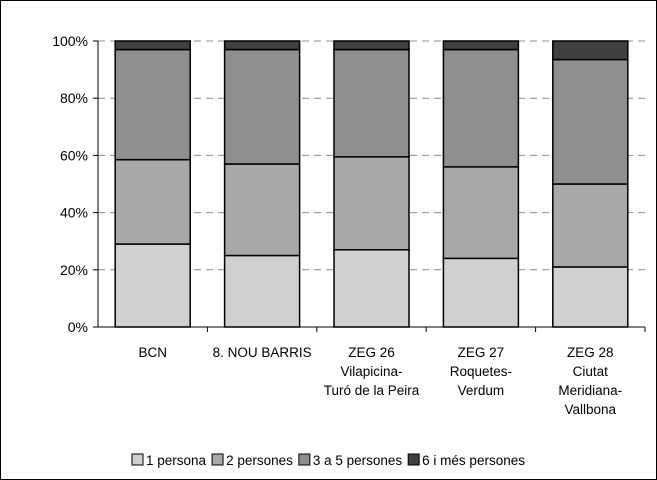 The image size is (657, 480). I want to click on y-tick-label: 40%, so click(74, 213).